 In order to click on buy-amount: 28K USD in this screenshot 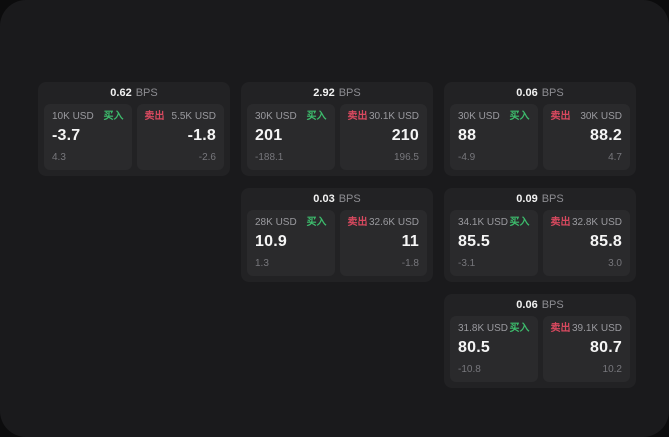, I will do `click(276, 222)`.